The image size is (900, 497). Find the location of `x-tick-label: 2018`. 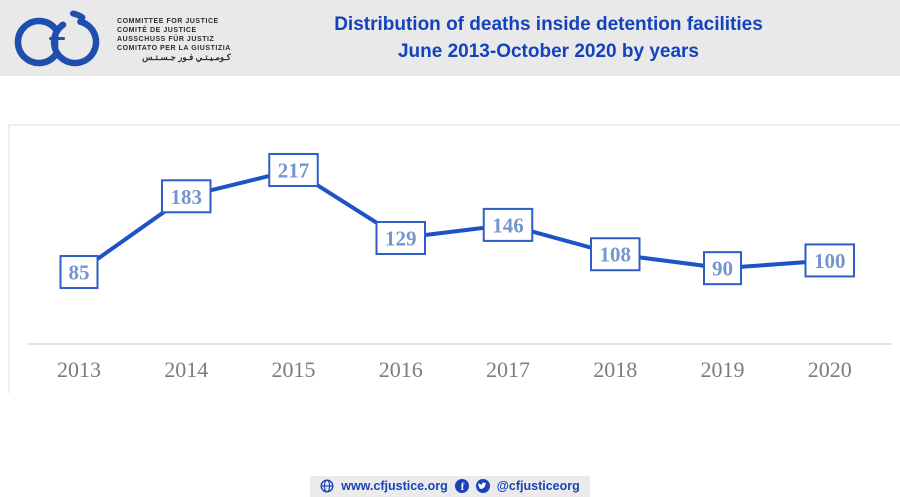

x-tick-label: 2018 is located at coordinates (615, 369).